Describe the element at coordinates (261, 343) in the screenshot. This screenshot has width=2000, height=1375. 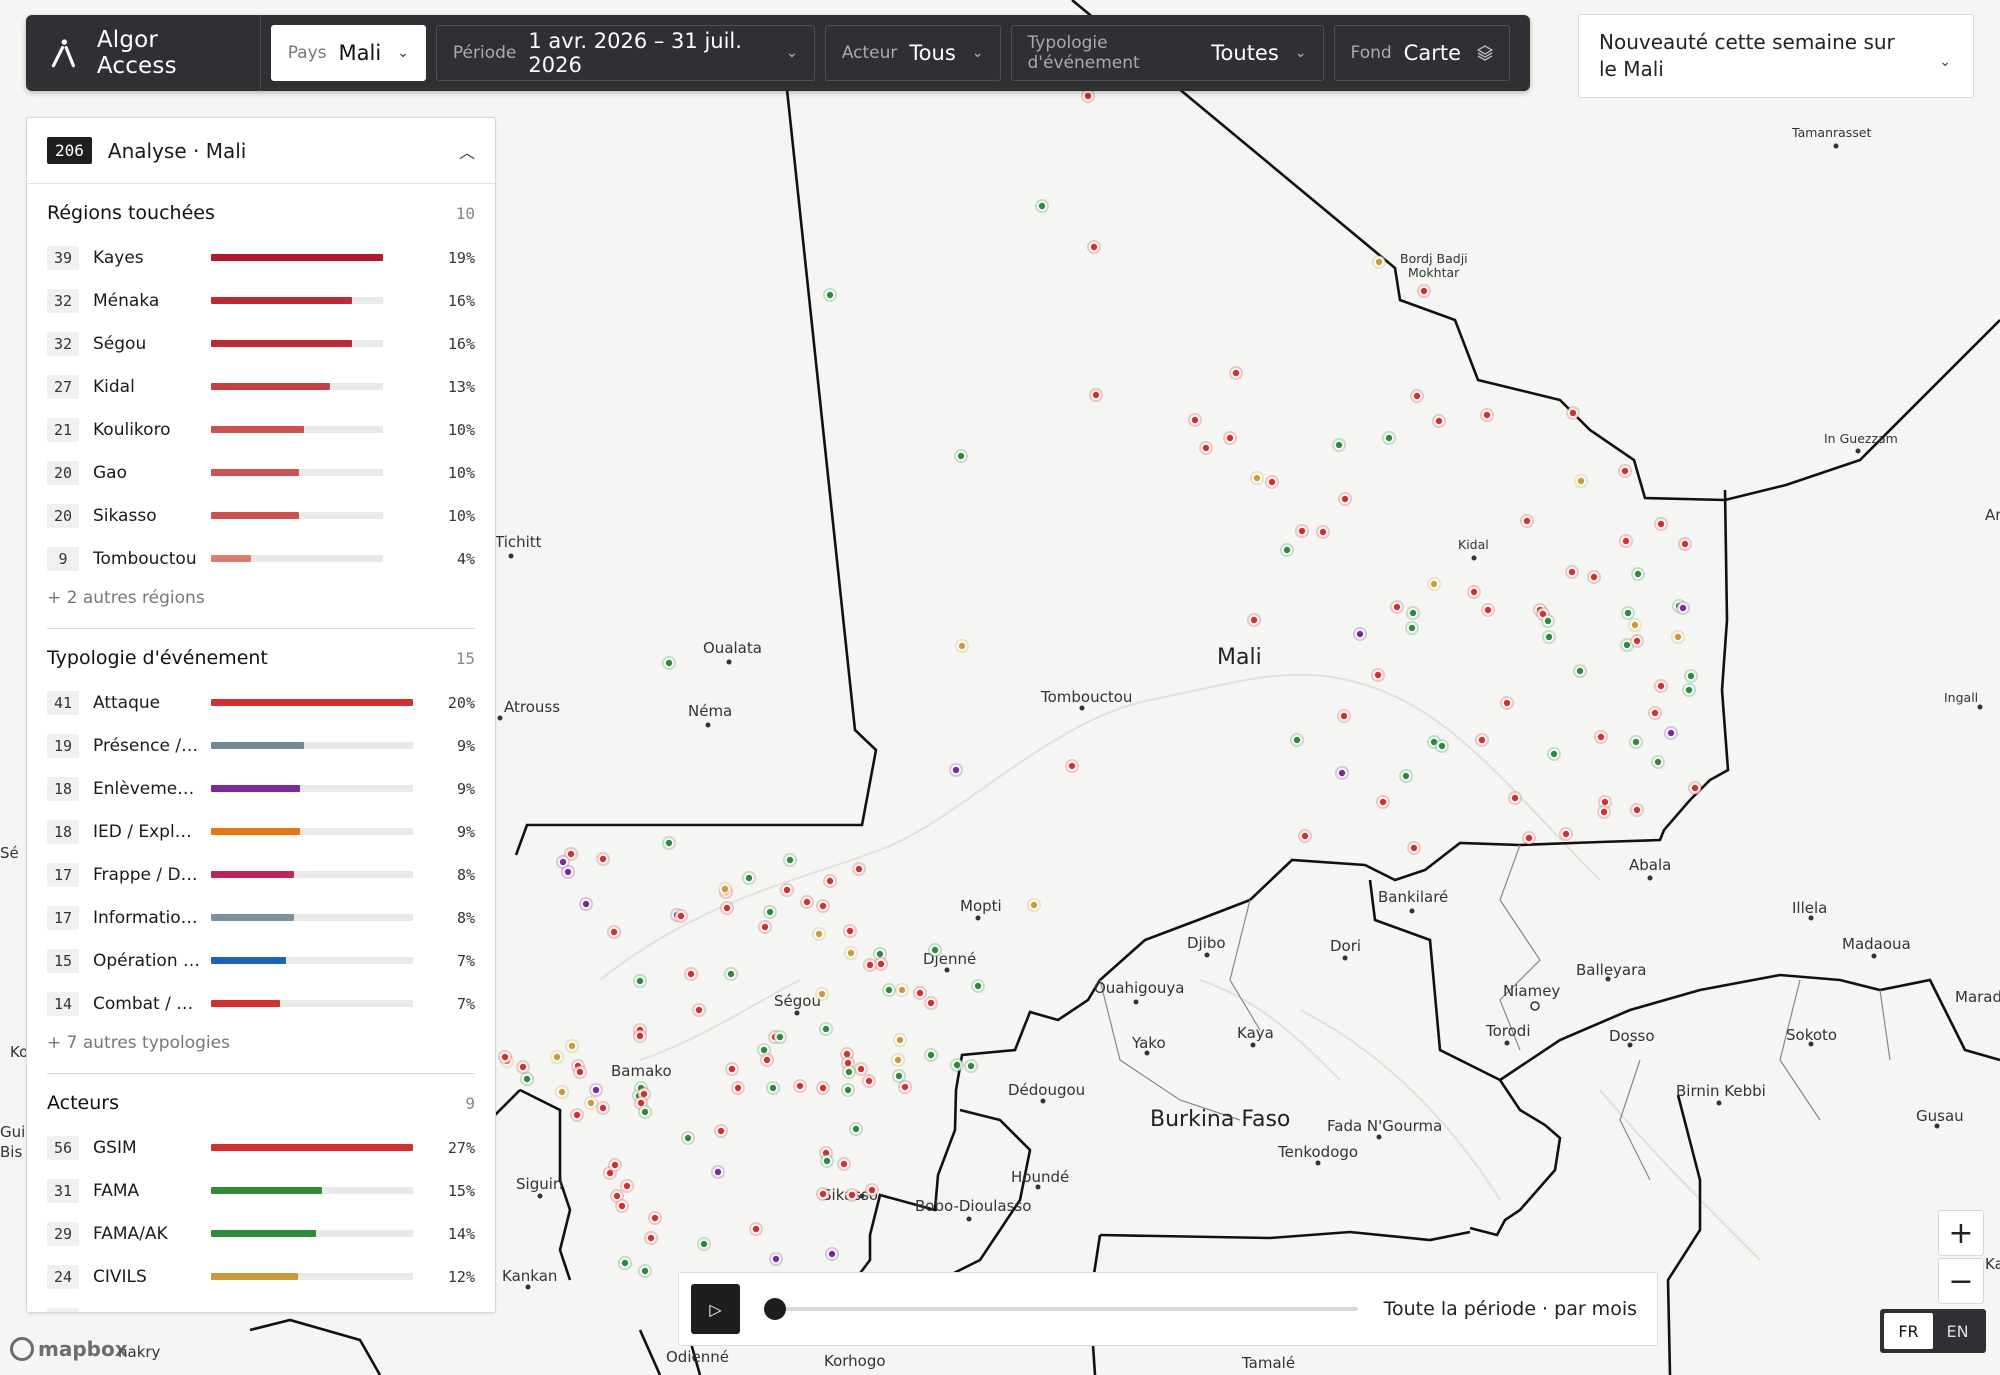
I see `list-item: 32 Ségou 16%` at that location.